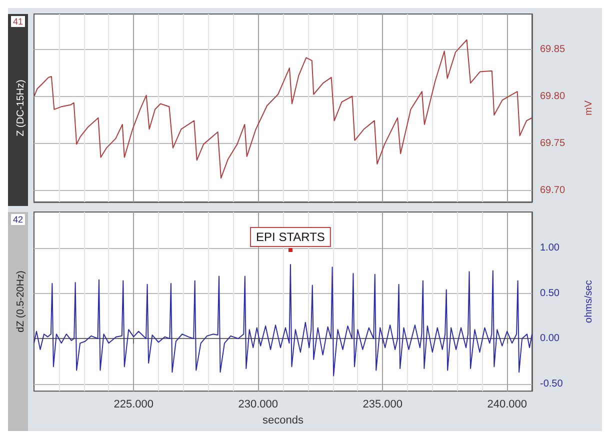 The height and width of the screenshot is (439, 610). What do you see at coordinates (550, 293) in the screenshot?
I see `y-tick-label: 0.50` at bounding box center [550, 293].